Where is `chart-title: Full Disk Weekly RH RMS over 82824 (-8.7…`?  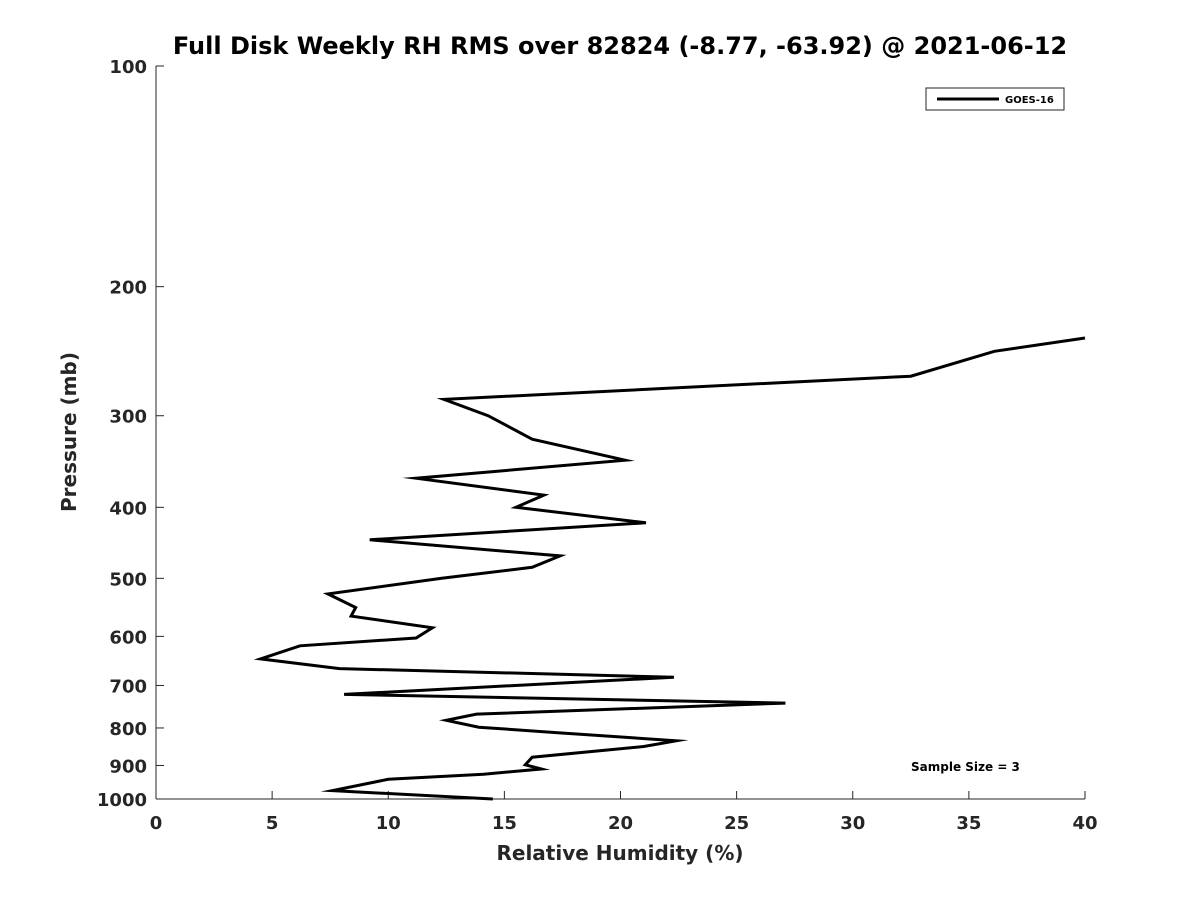 chart-title: Full Disk Weekly RH RMS over 82824 (-8.7… is located at coordinates (620, 46).